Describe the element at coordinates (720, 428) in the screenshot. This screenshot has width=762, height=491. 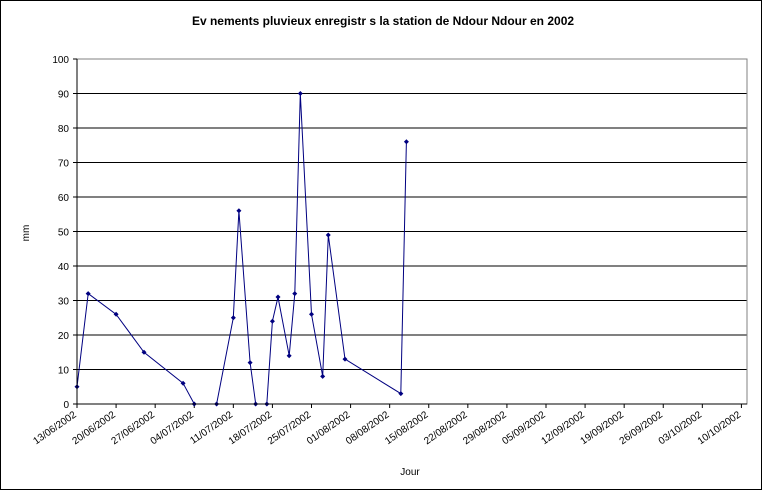
I see `x-tick-label: 10/10/2002` at that location.